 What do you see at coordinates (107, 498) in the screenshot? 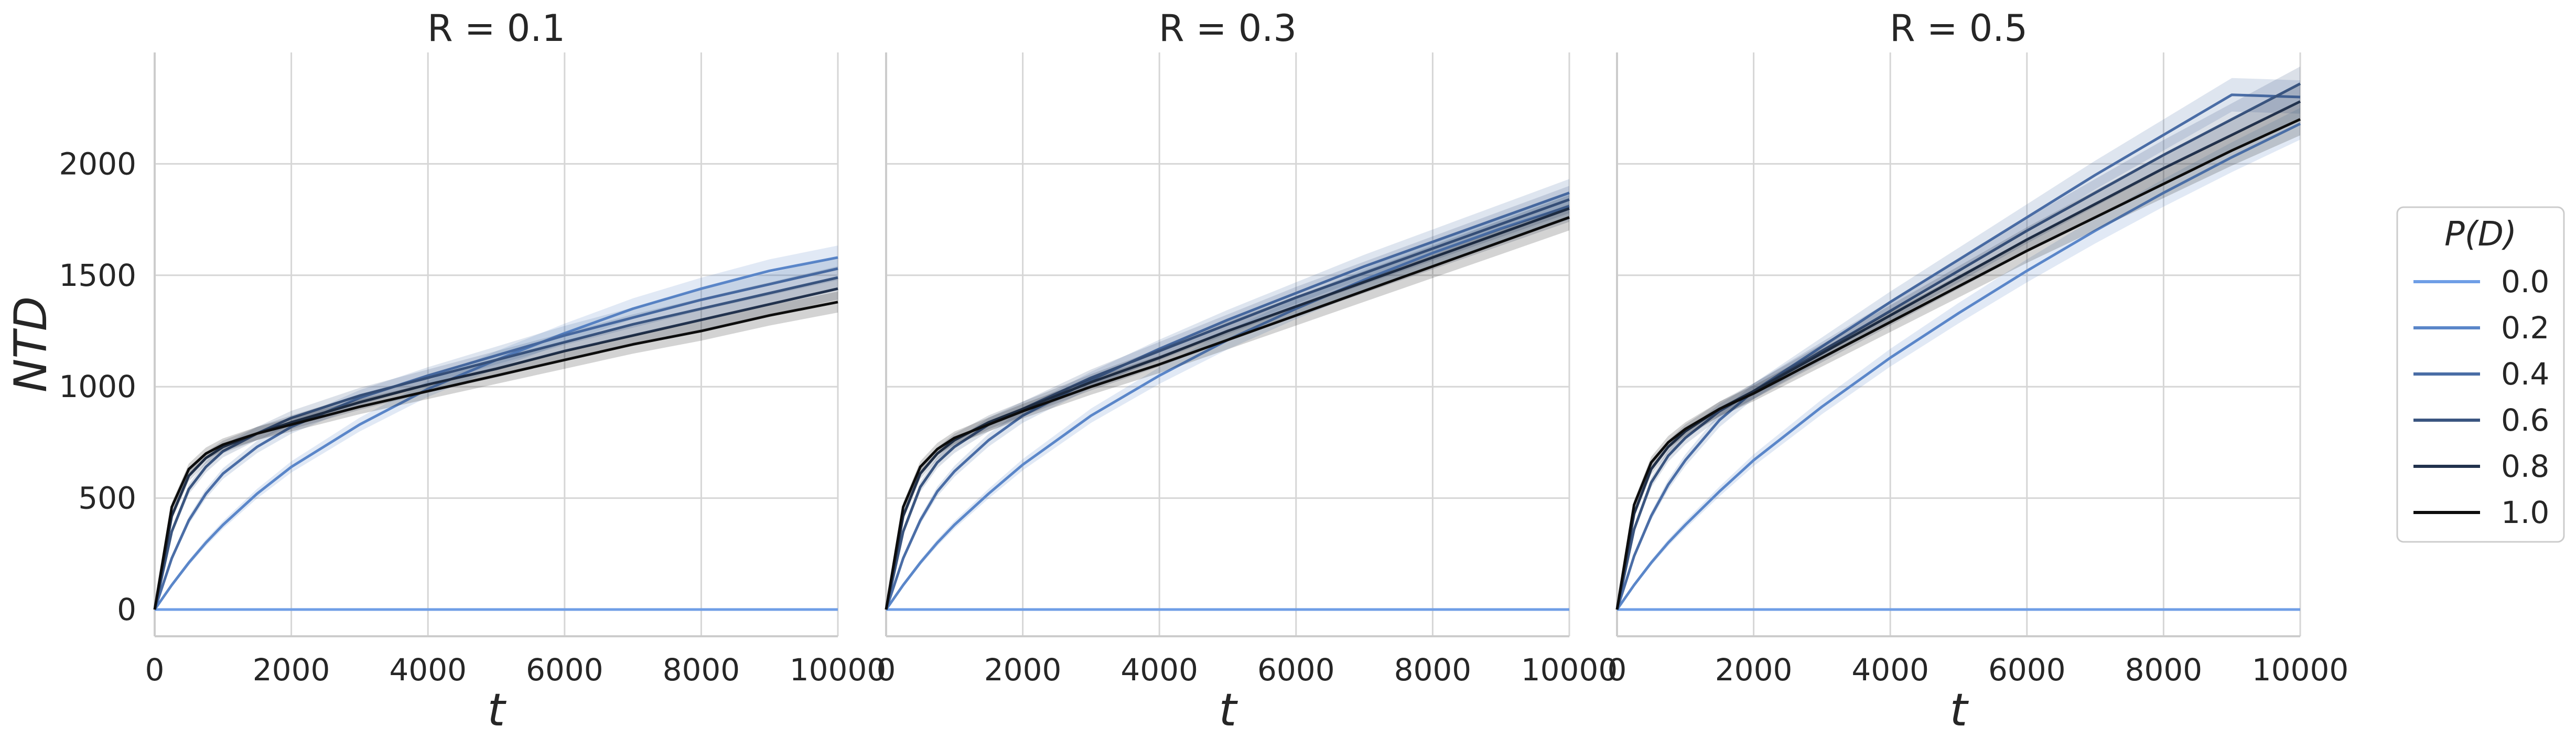
I see `y-tick-label: 500` at bounding box center [107, 498].